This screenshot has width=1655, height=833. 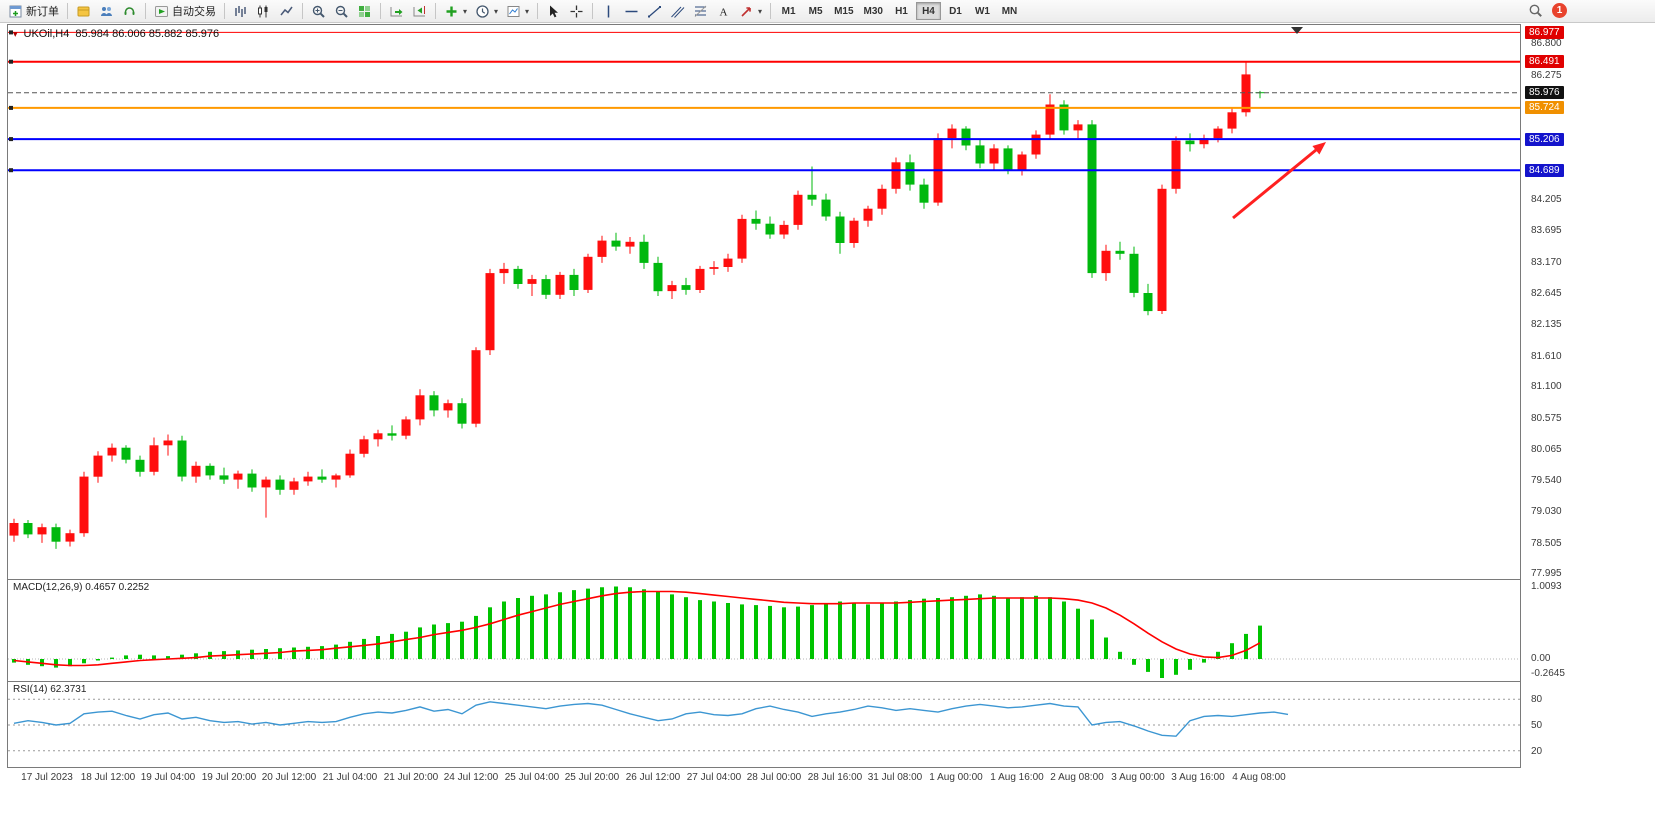 I want to click on time-axis-label: 25 Jul 04:00, so click(x=532, y=777).